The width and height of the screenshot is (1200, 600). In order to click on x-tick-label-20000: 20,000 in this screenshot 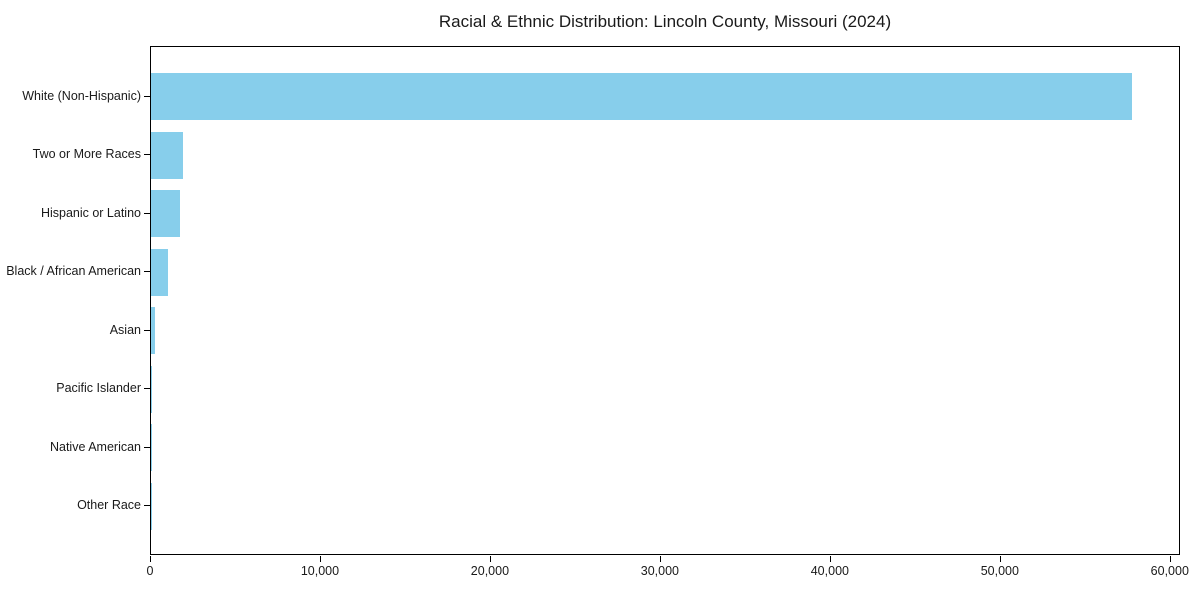, I will do `click(490, 571)`.